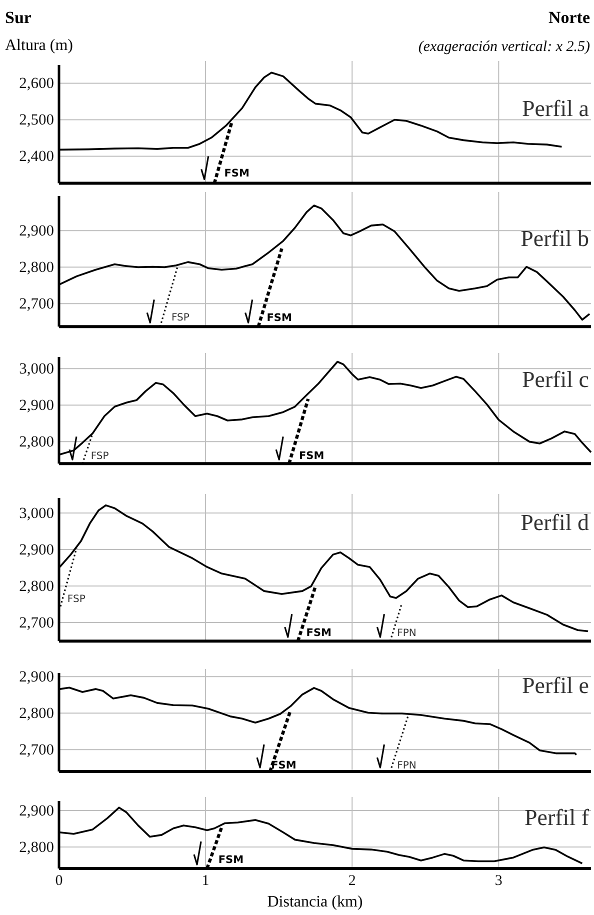 The image size is (594, 915). I want to click on y-tick-label: 2,600, so click(36, 83).